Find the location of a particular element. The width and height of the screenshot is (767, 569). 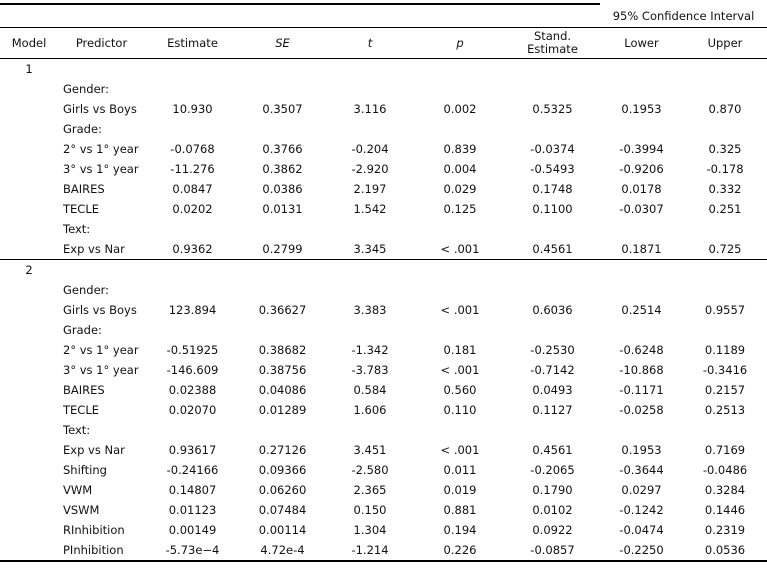

value-cell: -0.7142 is located at coordinates (552, 370).